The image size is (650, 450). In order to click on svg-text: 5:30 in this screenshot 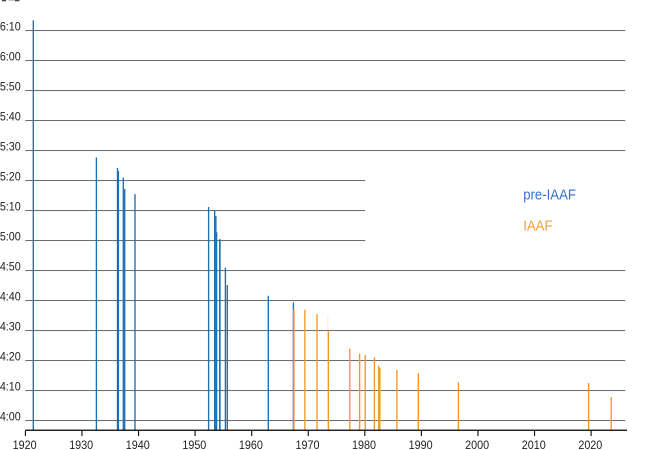, I will do `click(10, 147)`.